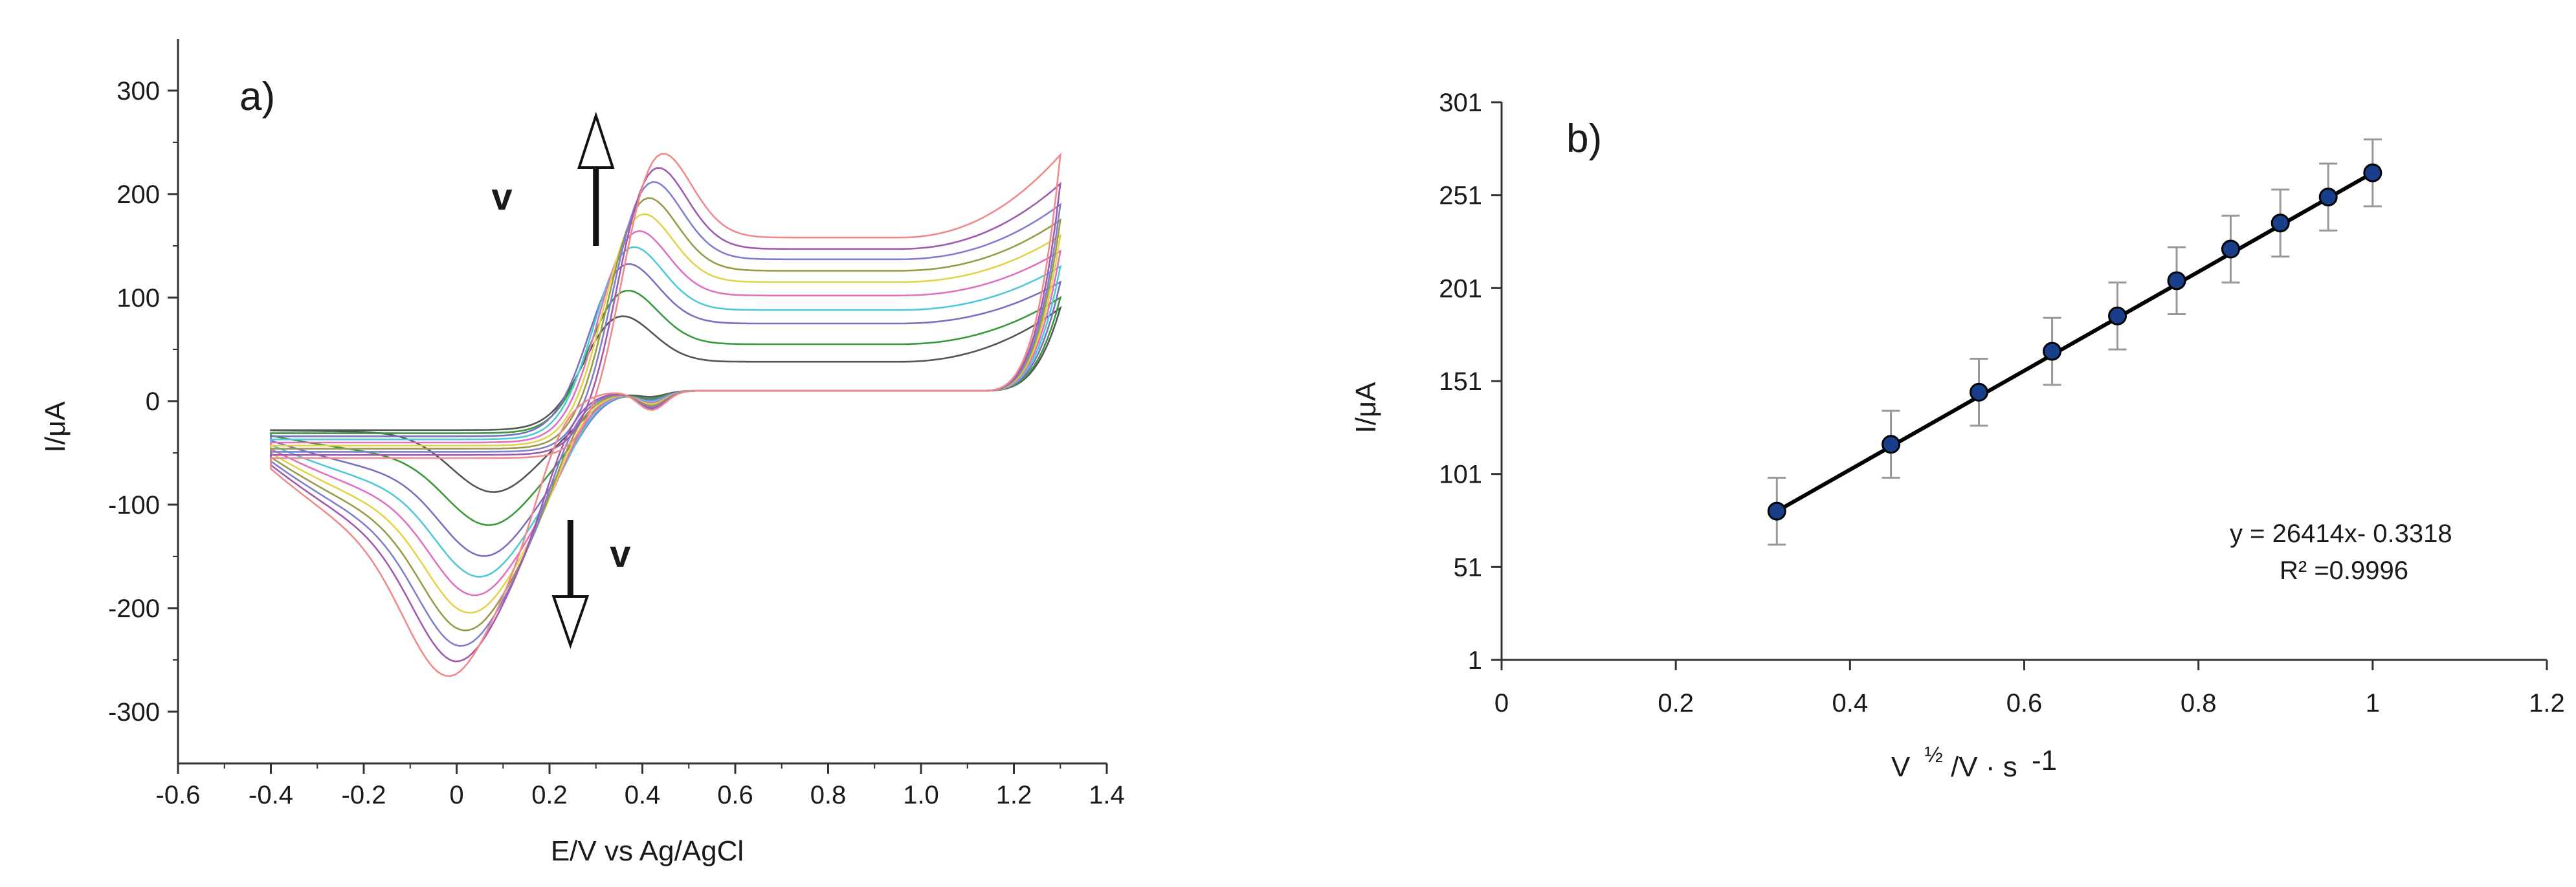 The image size is (2576, 887). I want to click on y-tick-label: -300, so click(134, 712).